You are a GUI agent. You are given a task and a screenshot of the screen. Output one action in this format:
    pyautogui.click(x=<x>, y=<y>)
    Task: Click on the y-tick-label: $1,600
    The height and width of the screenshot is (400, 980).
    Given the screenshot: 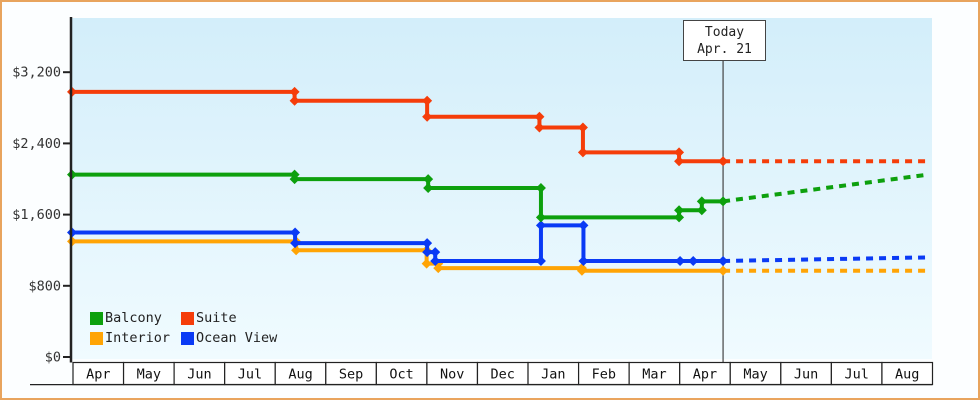 What is the action you would take?
    pyautogui.click(x=36, y=215)
    